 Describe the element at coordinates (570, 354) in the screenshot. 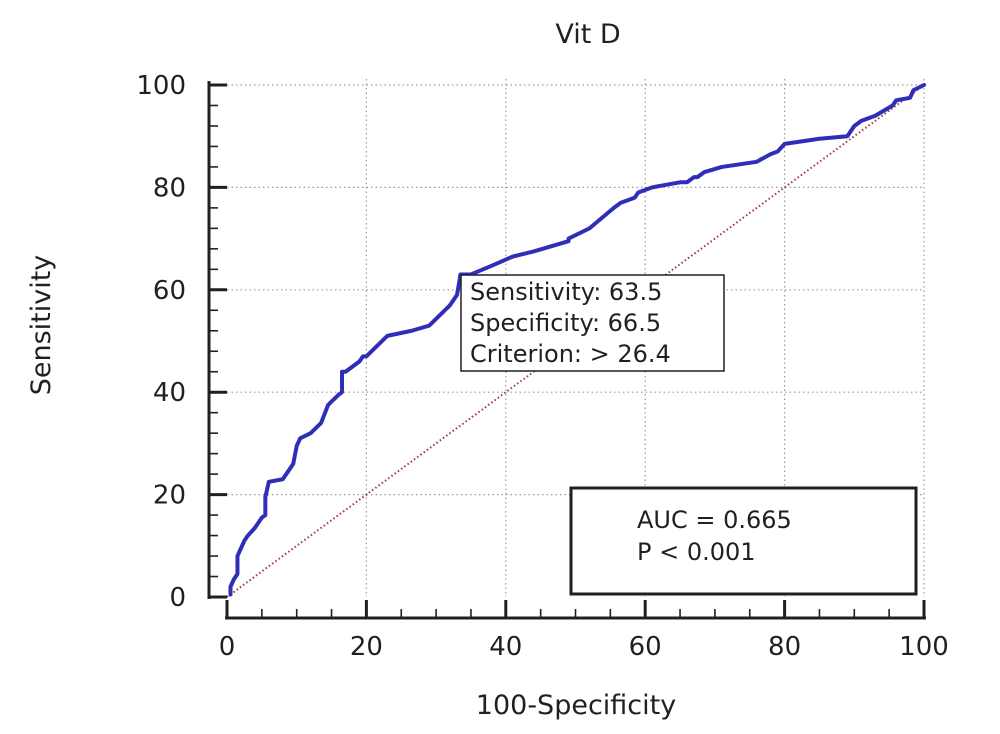

I see `criterion-value-text: Criterion: > 26.4` at that location.